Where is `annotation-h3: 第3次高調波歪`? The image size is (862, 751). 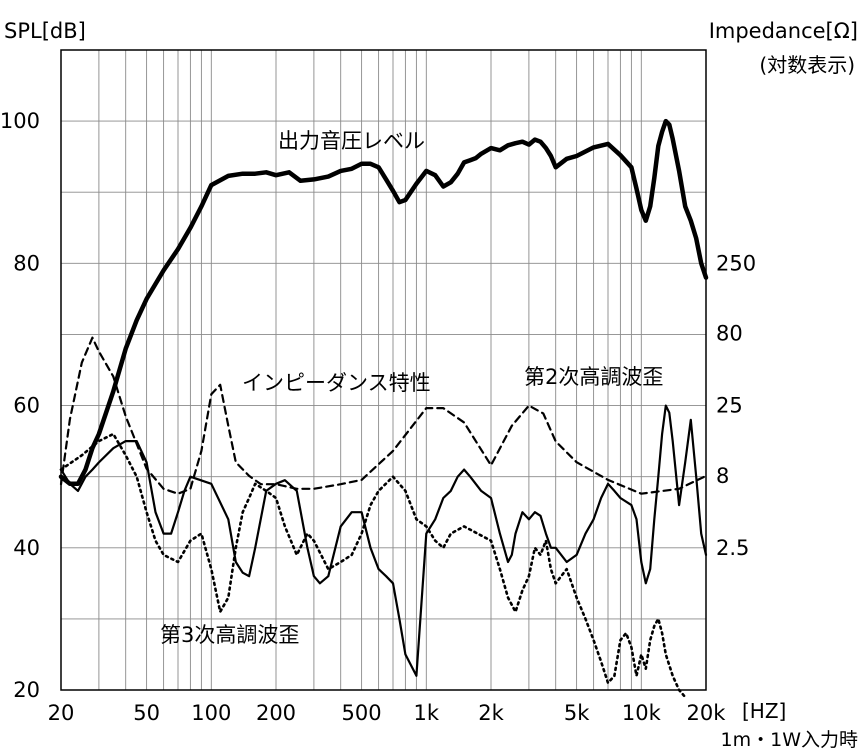
annotation-h3: 第3次高調波歪 is located at coordinates (229, 635).